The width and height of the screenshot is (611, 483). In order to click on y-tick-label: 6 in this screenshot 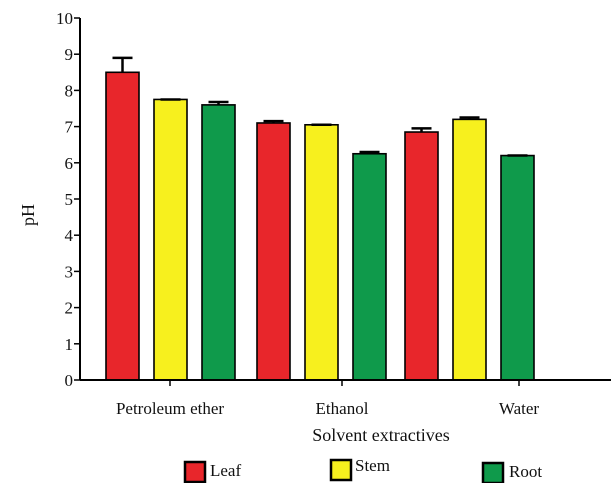, I will do `click(69, 163)`.